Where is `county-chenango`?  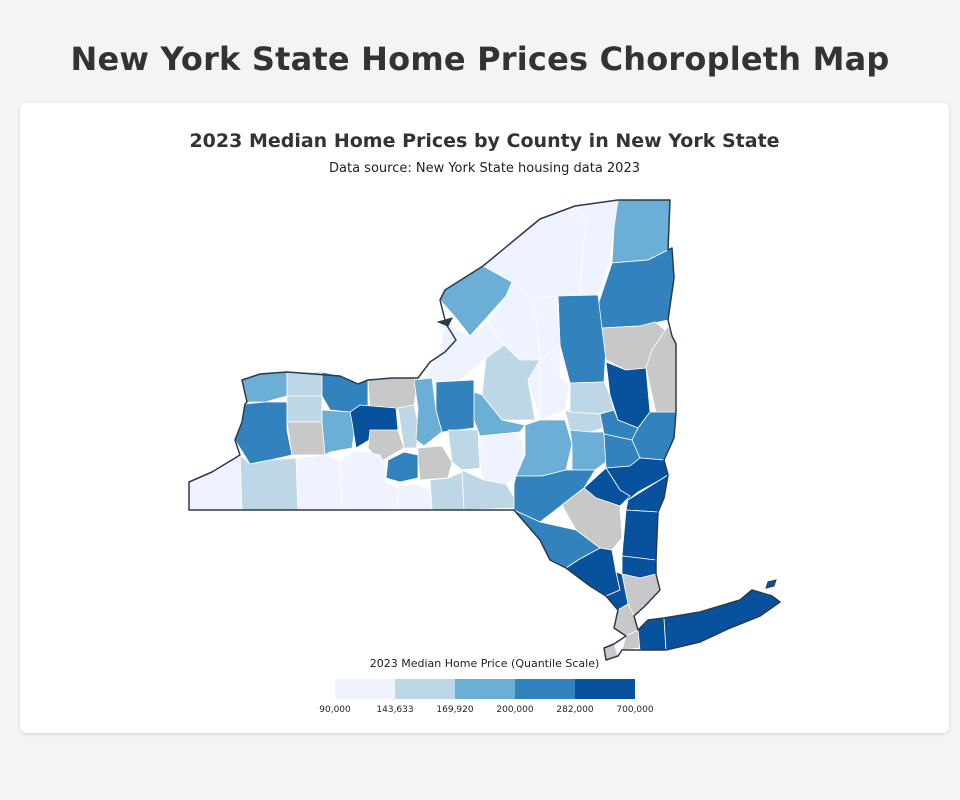
county-chenango is located at coordinates (502, 458).